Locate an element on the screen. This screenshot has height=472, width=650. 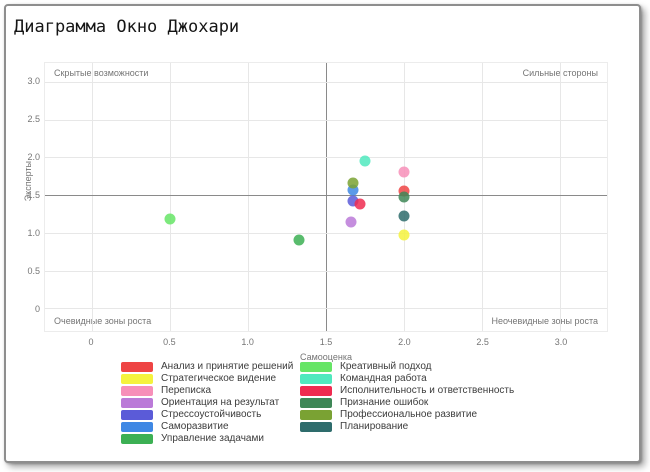
legend-label: Креативный подход is located at coordinates (386, 366).